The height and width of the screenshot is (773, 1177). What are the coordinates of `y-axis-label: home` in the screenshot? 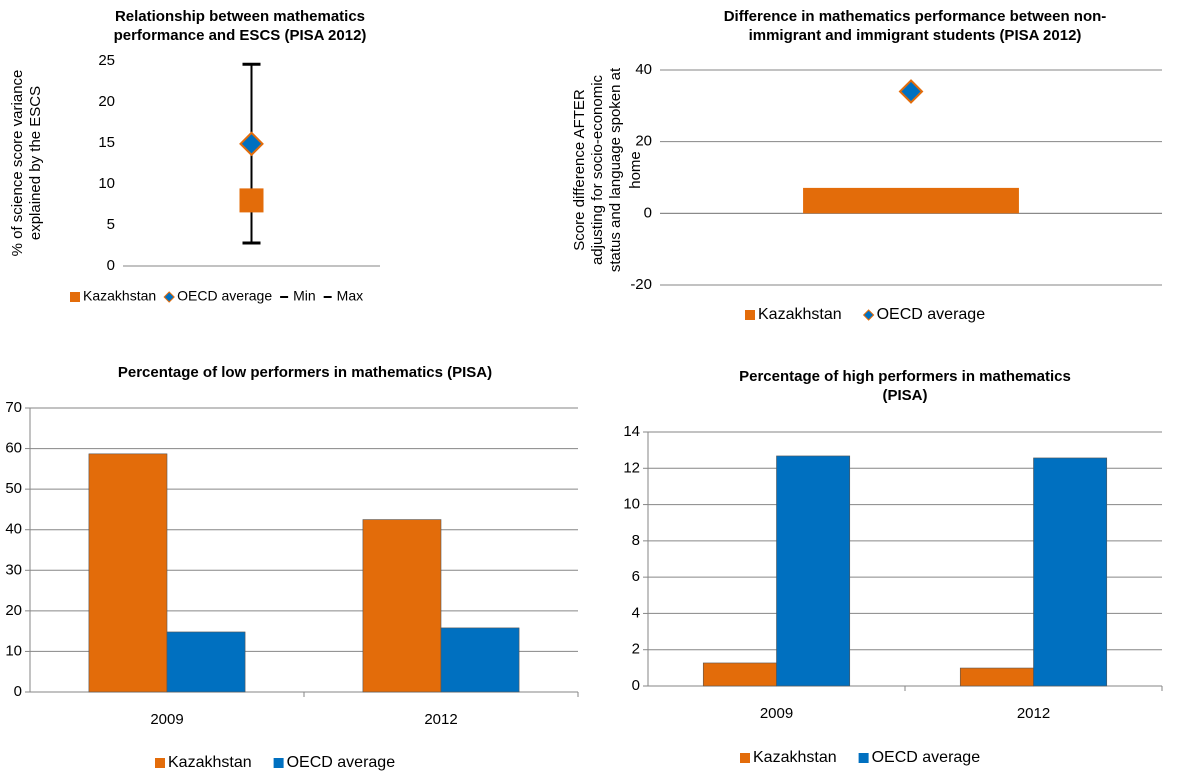 It's located at (635, 170).